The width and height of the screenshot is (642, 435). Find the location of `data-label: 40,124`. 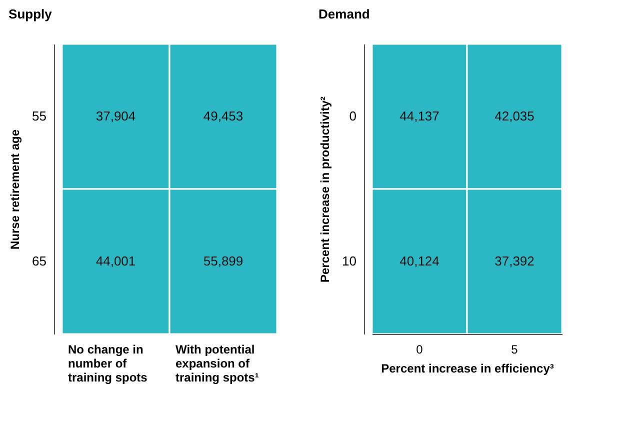

data-label: 40,124 is located at coordinates (420, 261).